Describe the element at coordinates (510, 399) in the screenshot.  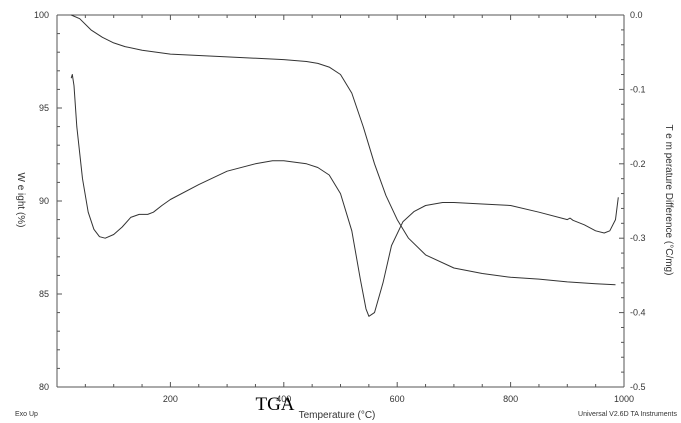
I see `x-tick-label: 800` at that location.